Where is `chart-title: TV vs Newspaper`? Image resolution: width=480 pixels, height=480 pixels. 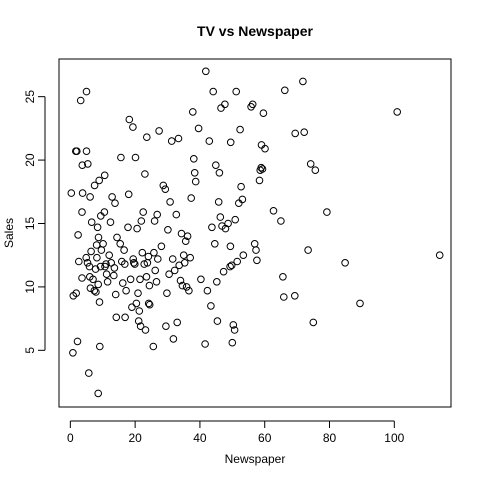
chart-title: TV vs Newspaper is located at coordinates (255, 31).